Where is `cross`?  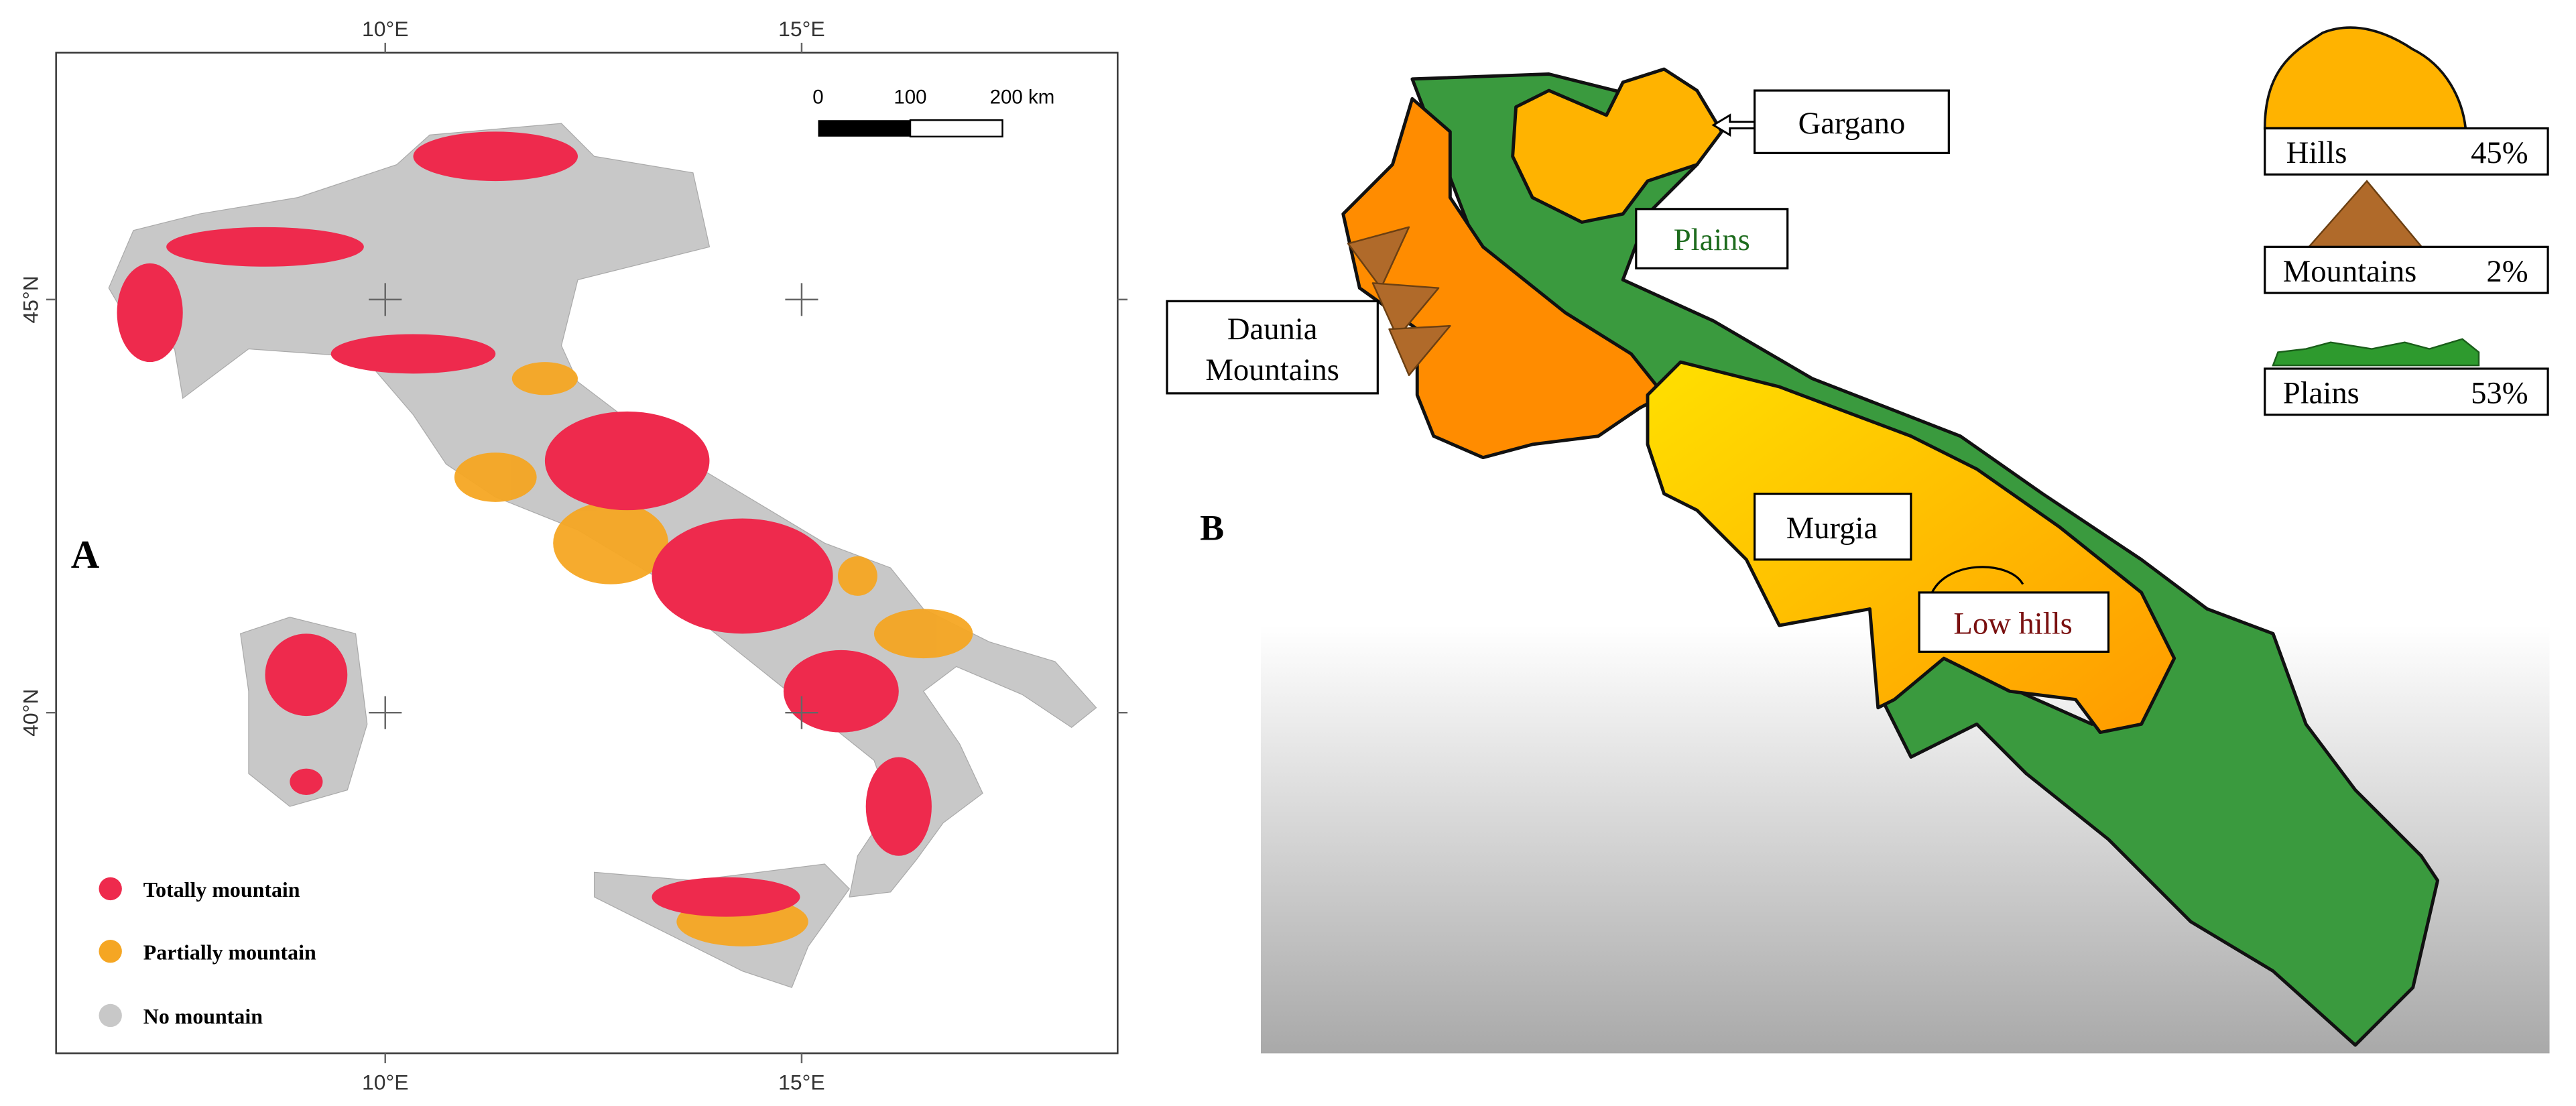
cross is located at coordinates (594, 506).